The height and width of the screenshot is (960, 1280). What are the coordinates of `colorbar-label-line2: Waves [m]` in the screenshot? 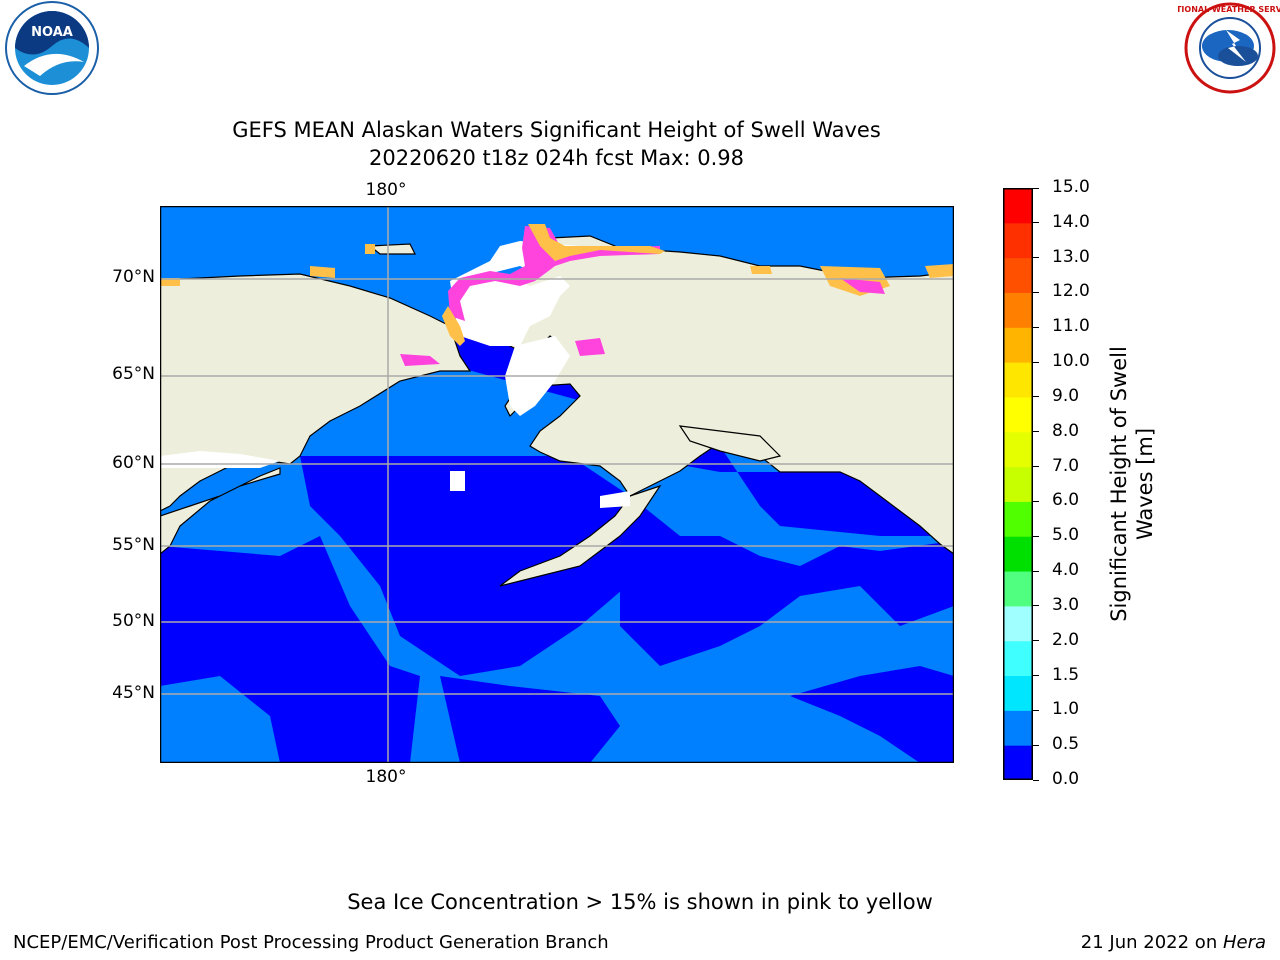 It's located at (1145, 484).